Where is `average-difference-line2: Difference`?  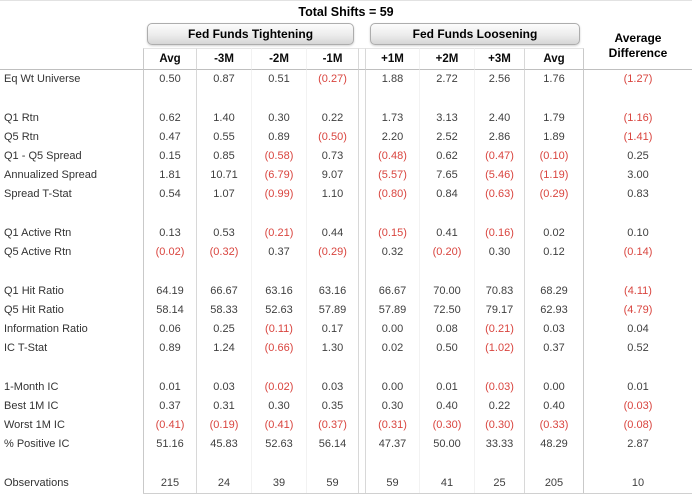
average-difference-line2: Difference is located at coordinates (638, 52).